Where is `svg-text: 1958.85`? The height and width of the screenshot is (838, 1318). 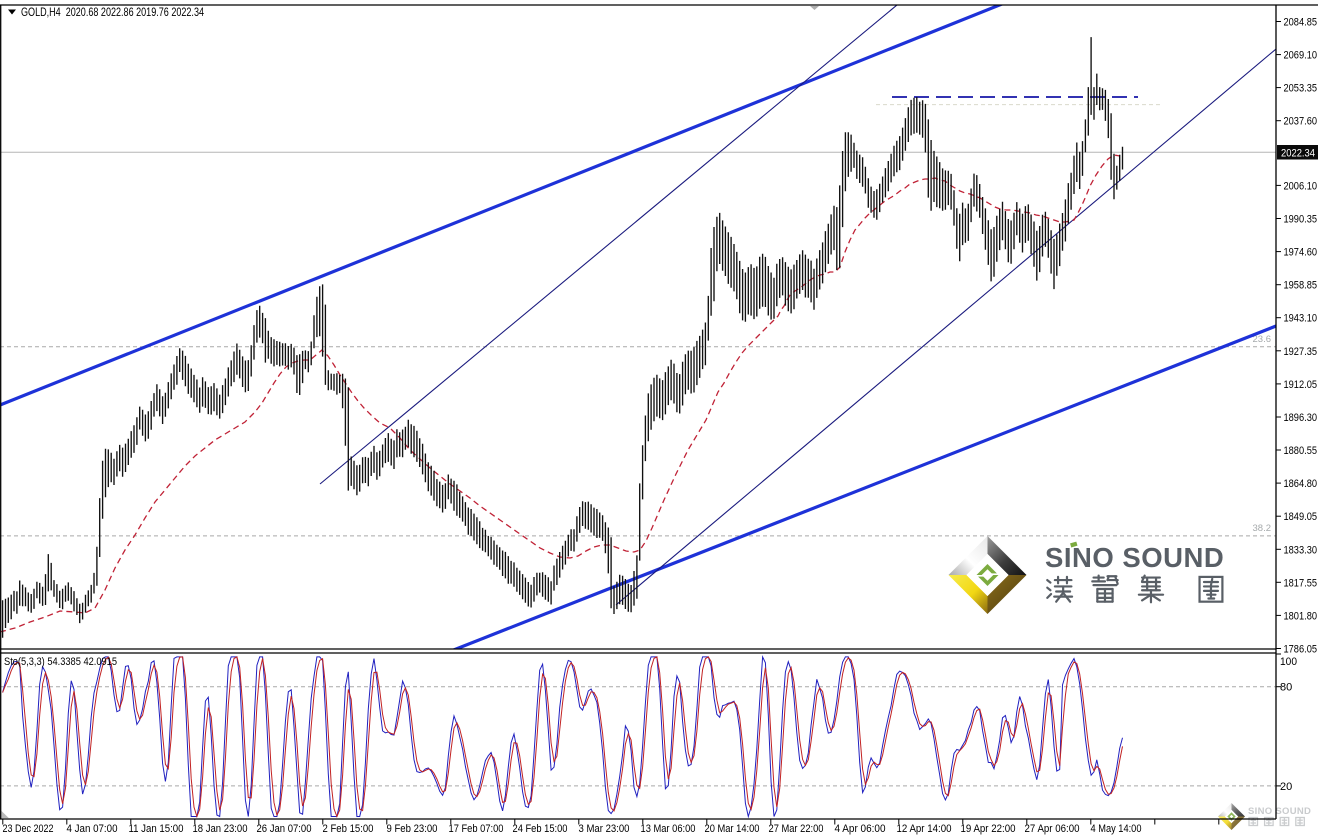 svg-text: 1958.85 is located at coordinates (1301, 286).